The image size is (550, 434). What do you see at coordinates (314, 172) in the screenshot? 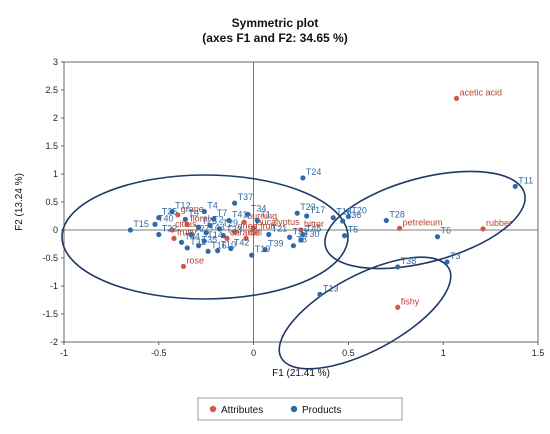
I see `product-label: T24` at bounding box center [314, 172].